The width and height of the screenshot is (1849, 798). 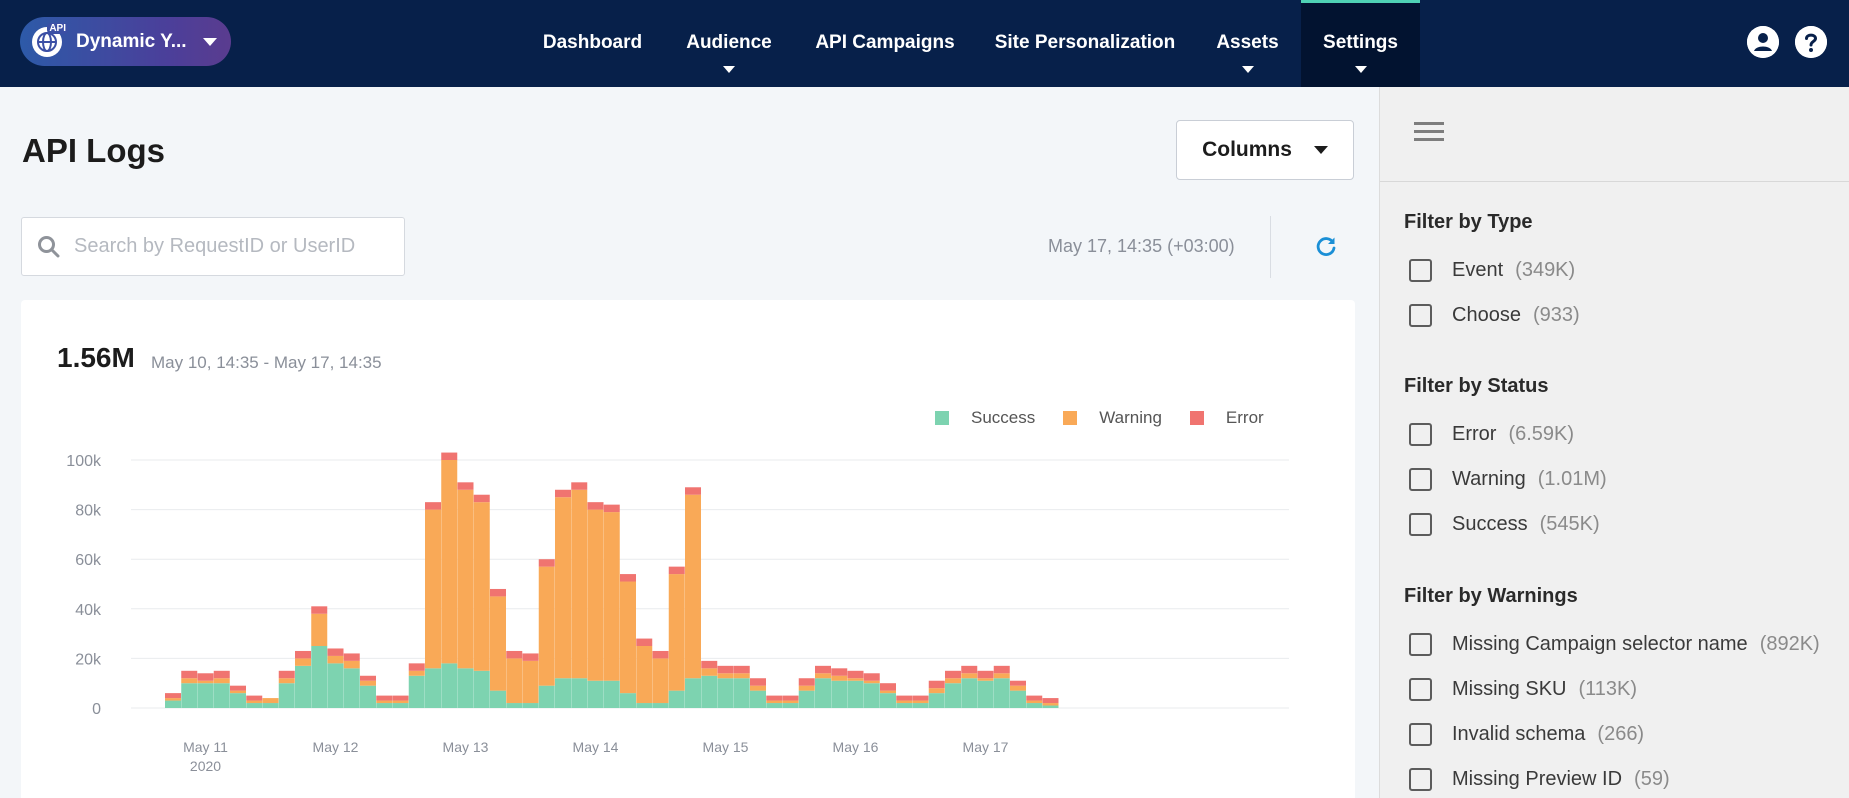 I want to click on user-account-icon, so click(x=1763, y=42).